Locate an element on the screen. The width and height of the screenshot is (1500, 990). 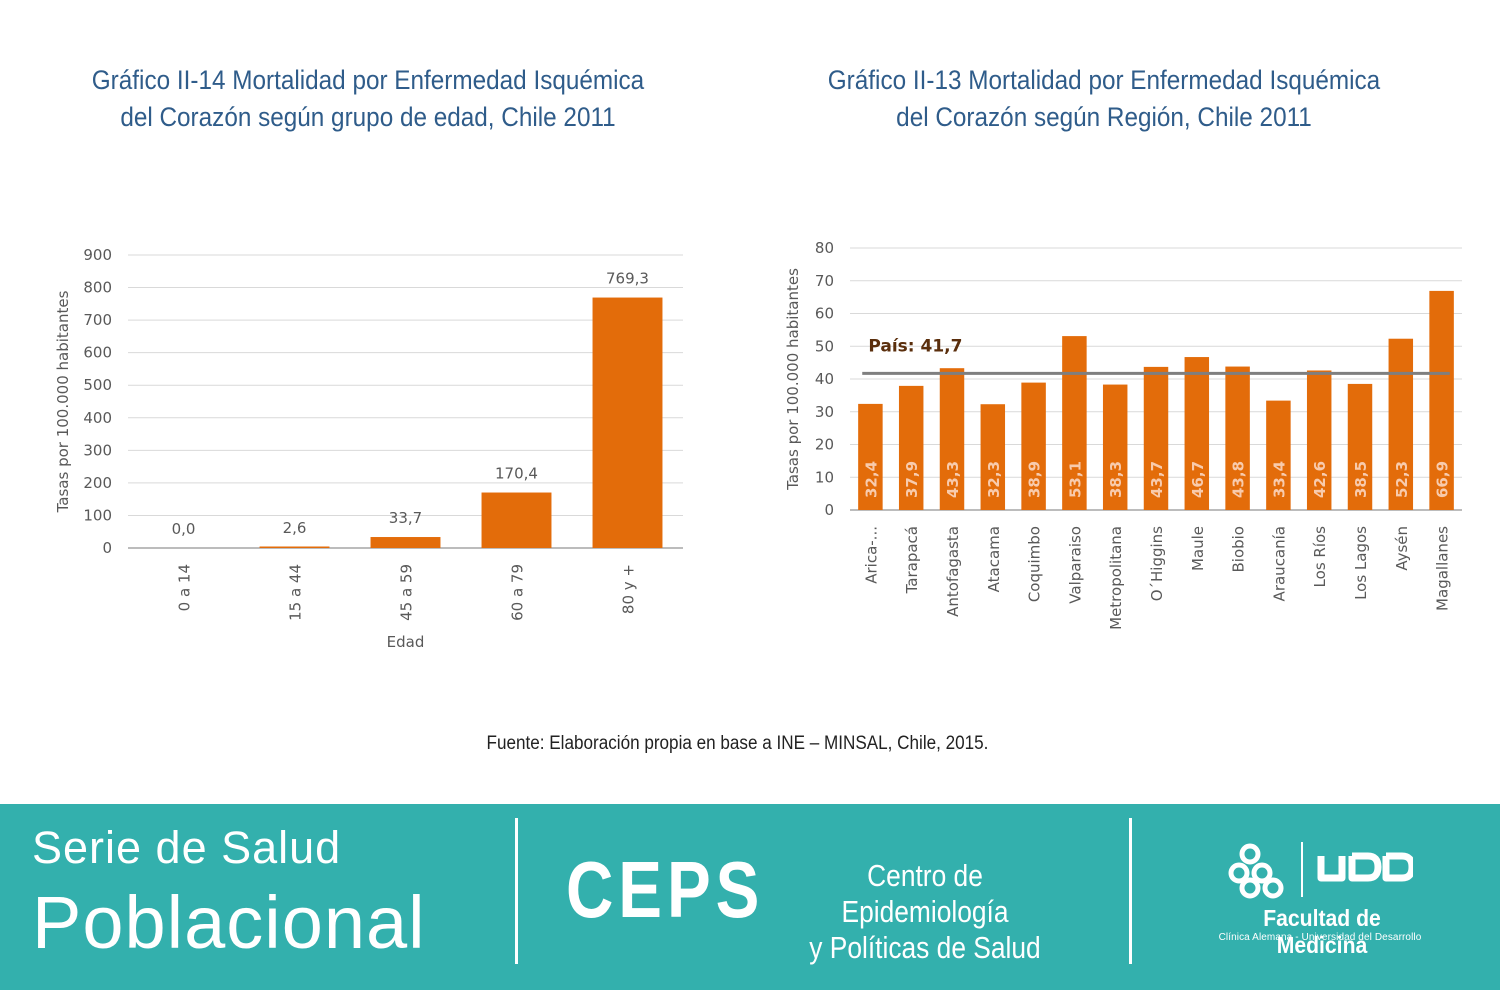
y-tick-label: 600 is located at coordinates (97, 353).